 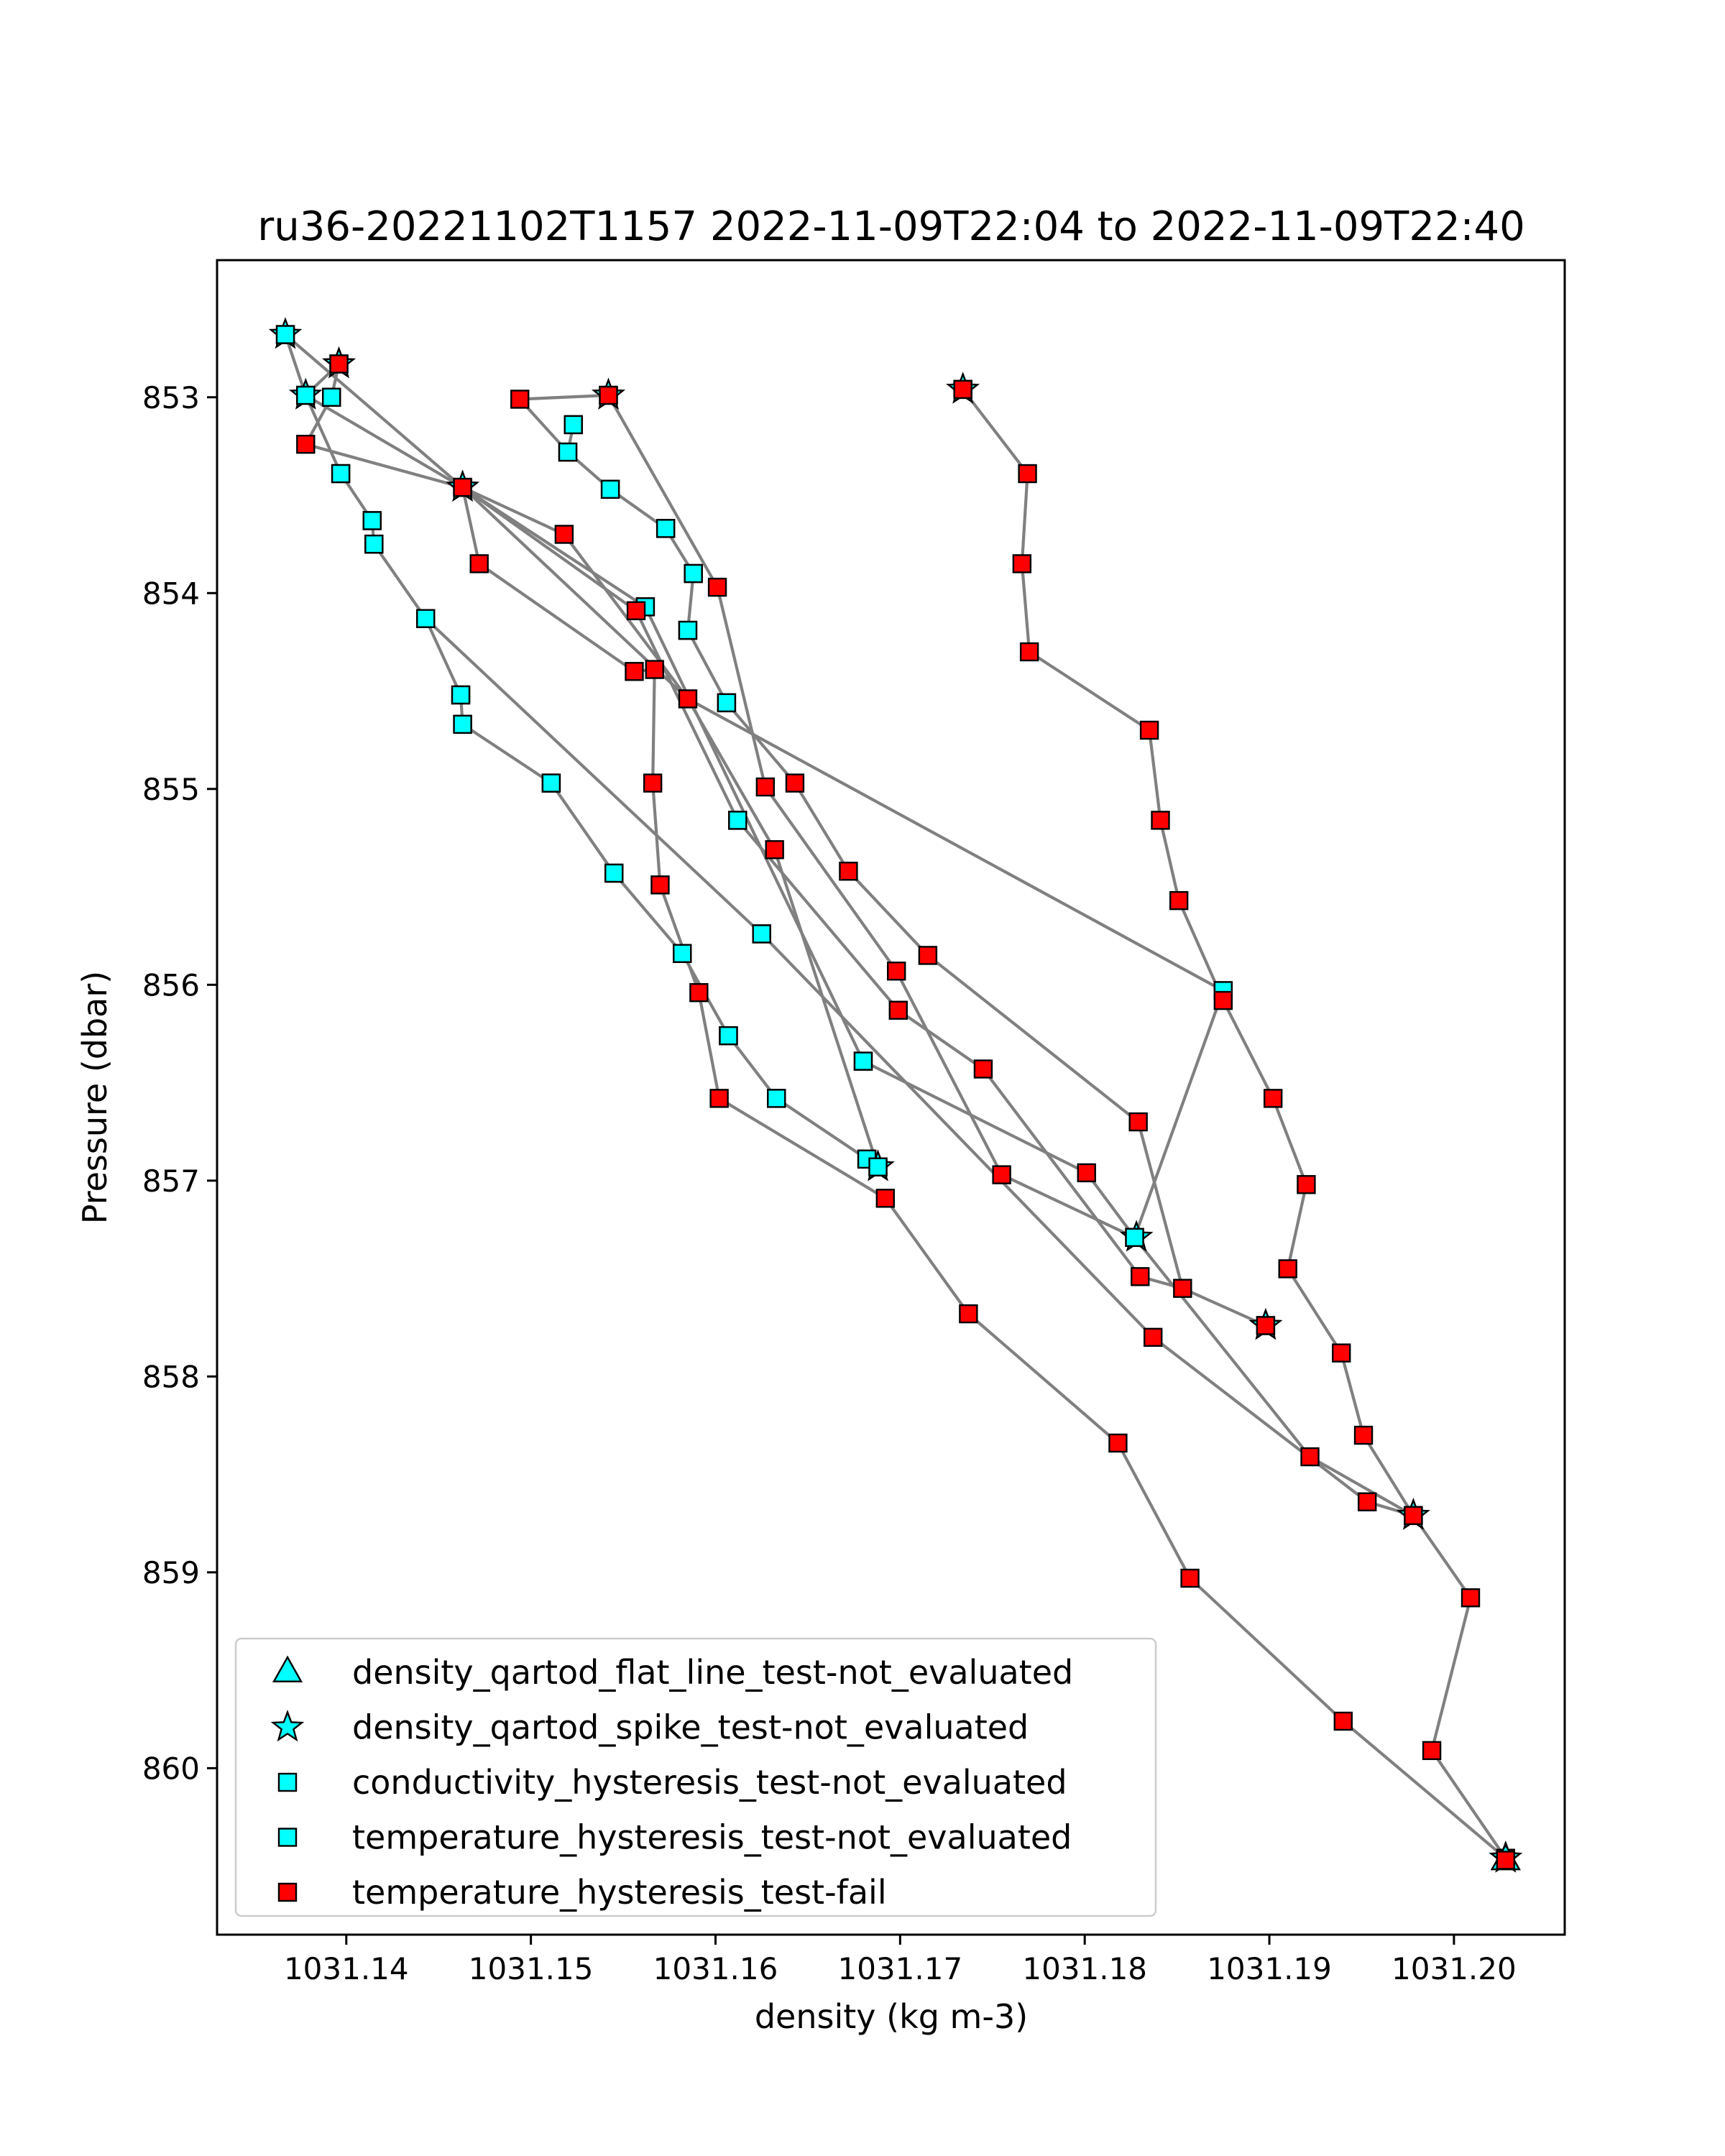 I want to click on x-axis-label: density (kg m-3), so click(x=891, y=2017).